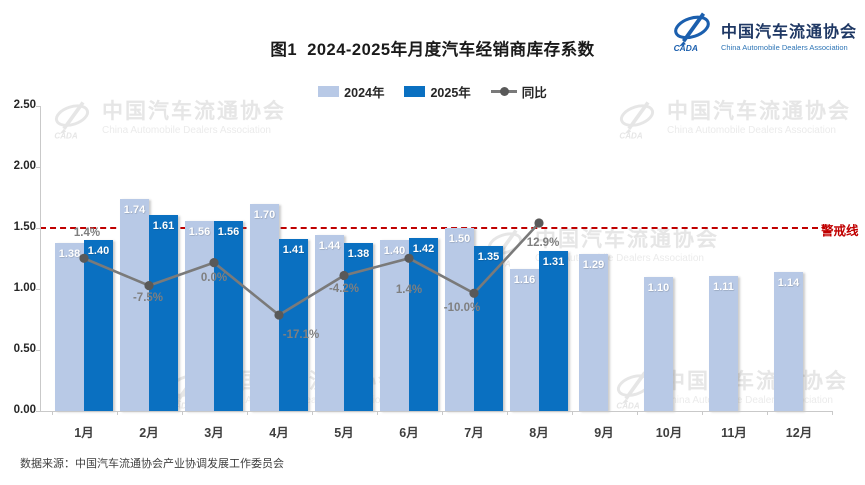  Describe the element at coordinates (423, 248) in the screenshot. I see `bar-label-2025年-6月: 1.42` at that location.